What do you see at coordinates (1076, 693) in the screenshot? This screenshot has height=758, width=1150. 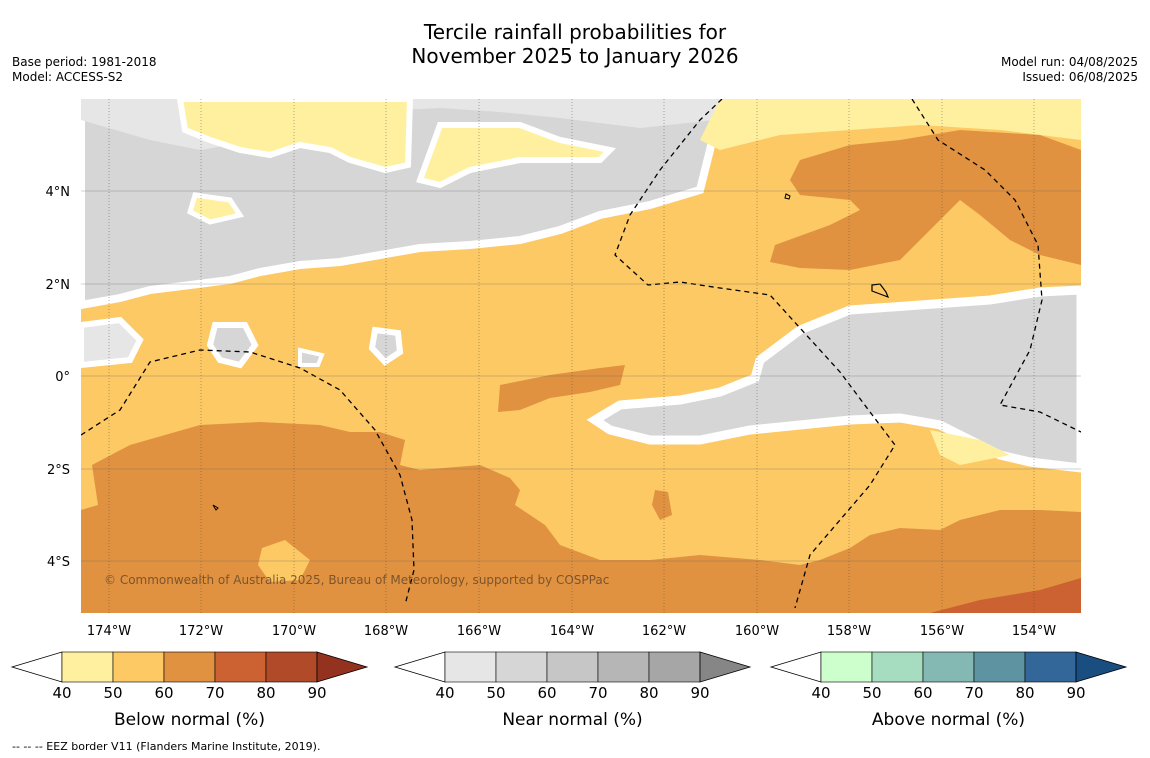 I see `colorbar-2-tick-5: 90` at bounding box center [1076, 693].